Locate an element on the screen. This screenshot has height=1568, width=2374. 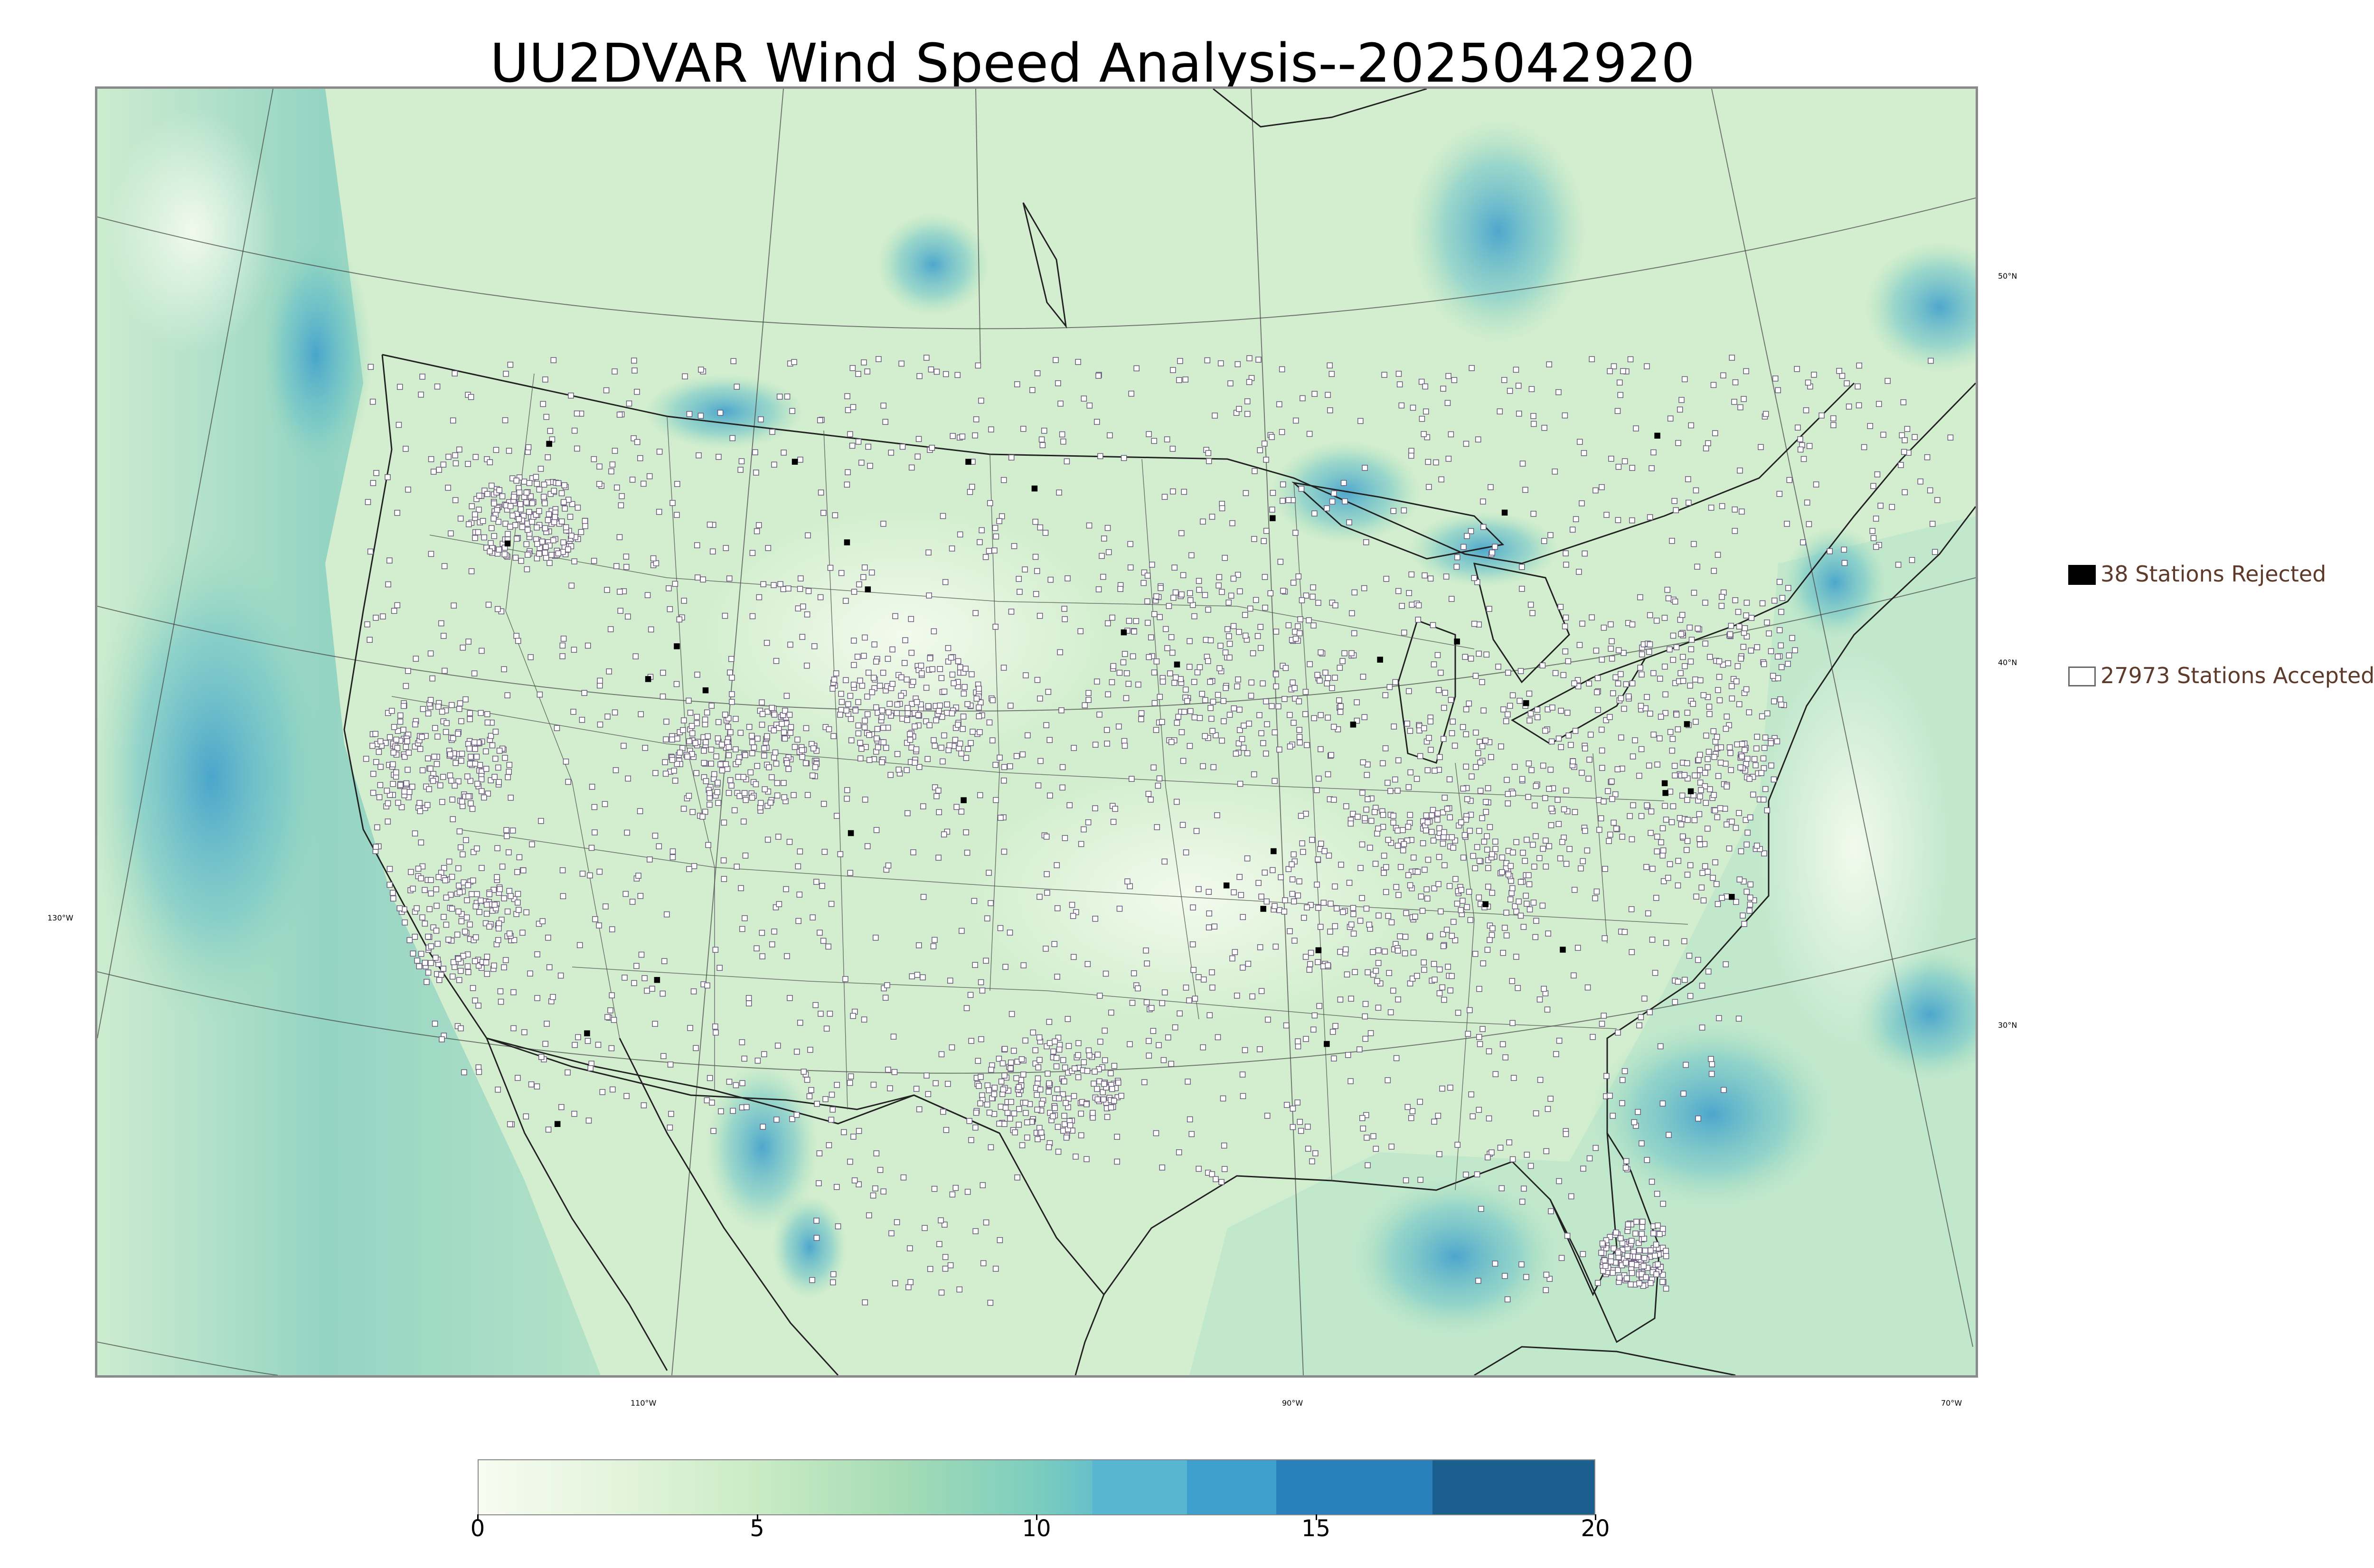
legend-rejected-label: 38 Stations Rejected is located at coordinates (2214, 574).